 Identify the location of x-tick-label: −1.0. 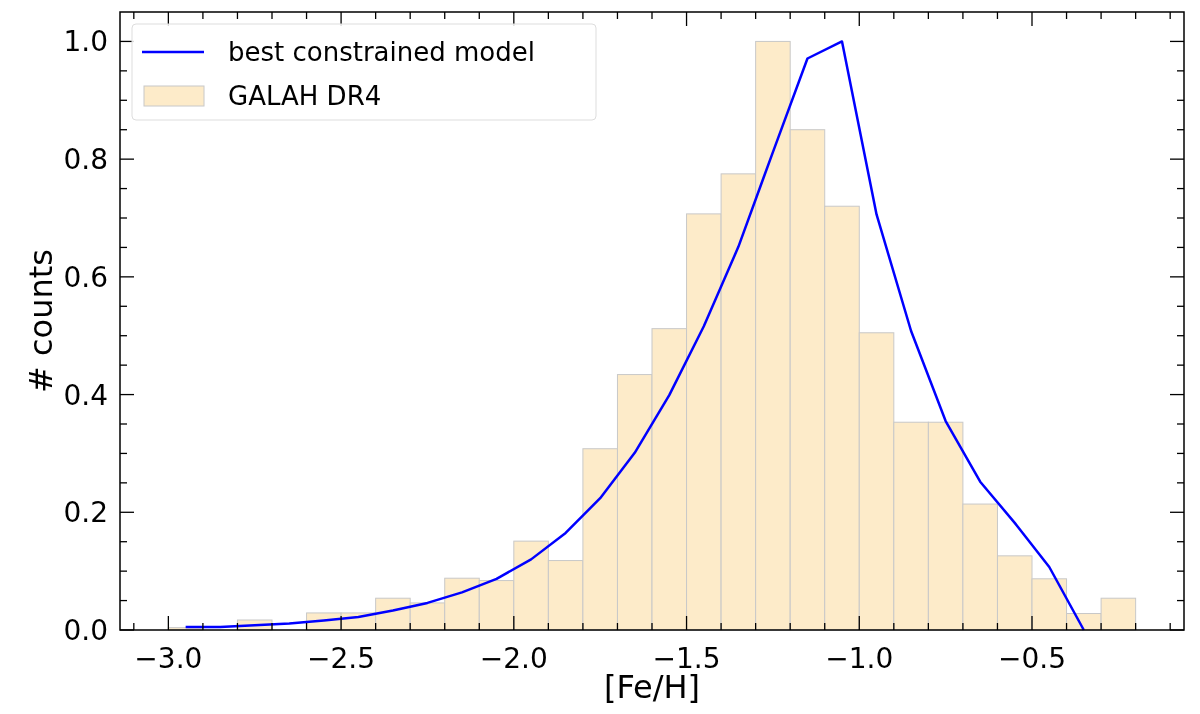
(859, 658).